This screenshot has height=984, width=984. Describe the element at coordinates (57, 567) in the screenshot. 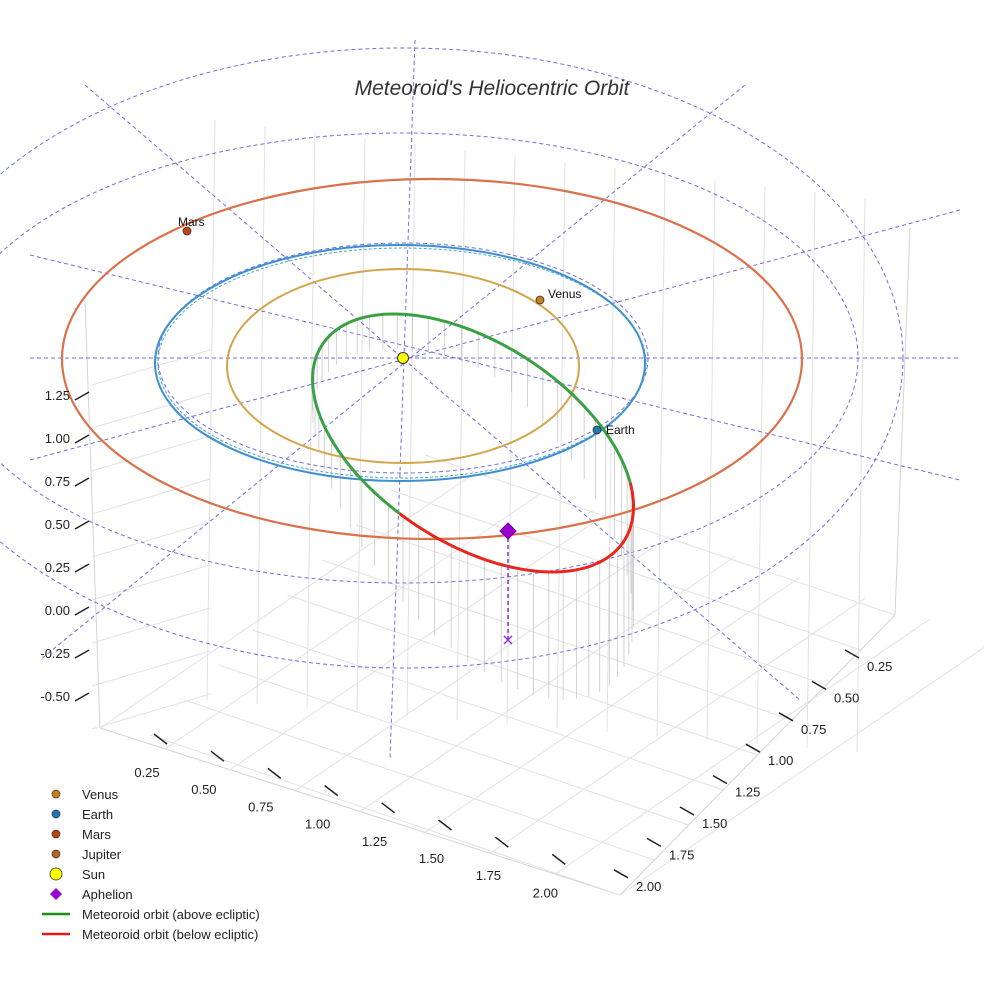

I see `z-tick-label: 0.25` at that location.